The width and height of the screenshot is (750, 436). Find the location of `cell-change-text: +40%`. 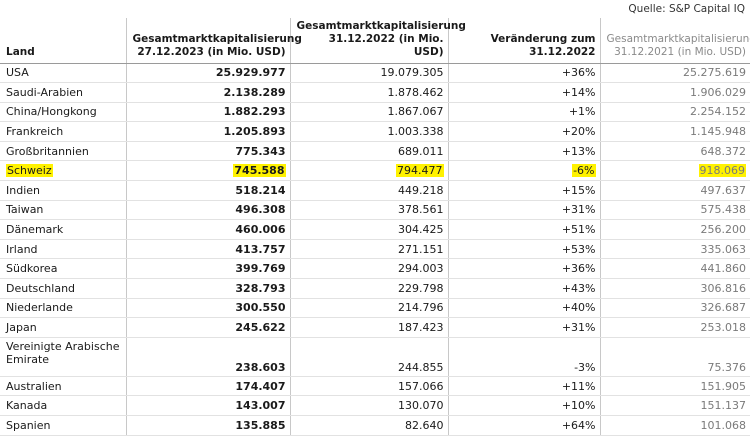

cell-change-text: +40% is located at coordinates (578, 308).